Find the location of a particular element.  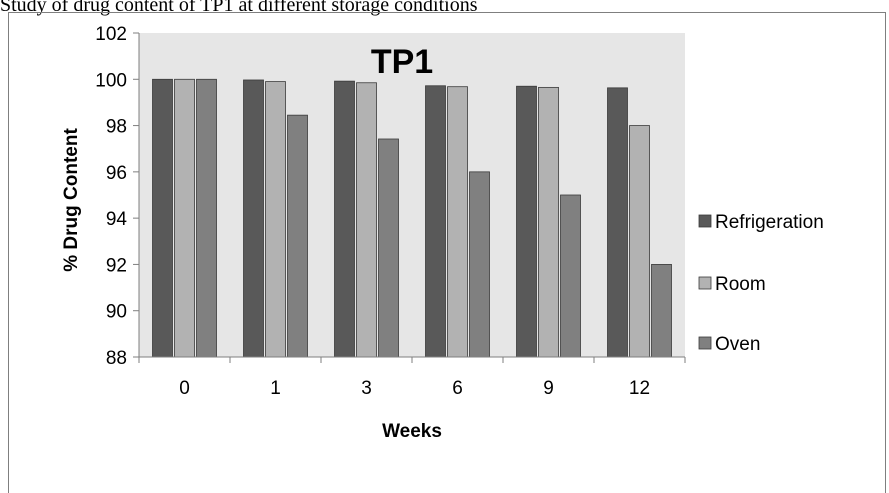

legend-swatch-room is located at coordinates (705, 283).